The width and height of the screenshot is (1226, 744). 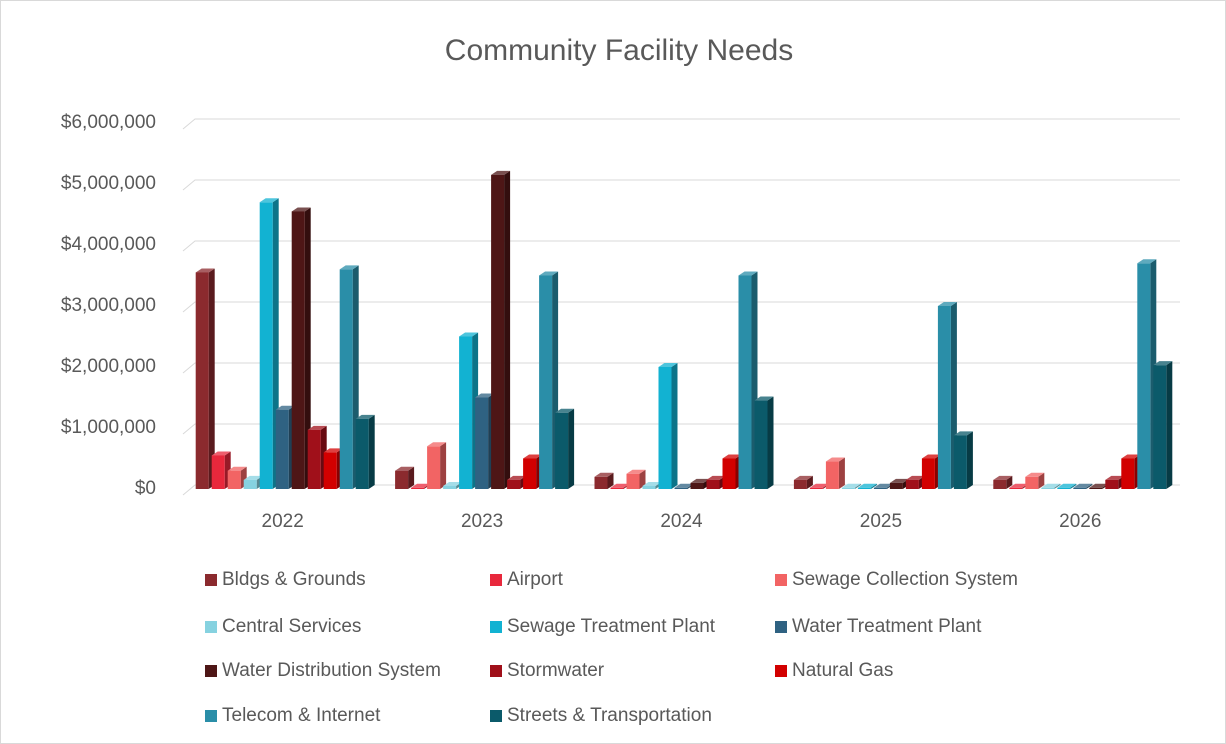 What do you see at coordinates (535, 579) in the screenshot?
I see `legend-label: Airport` at bounding box center [535, 579].